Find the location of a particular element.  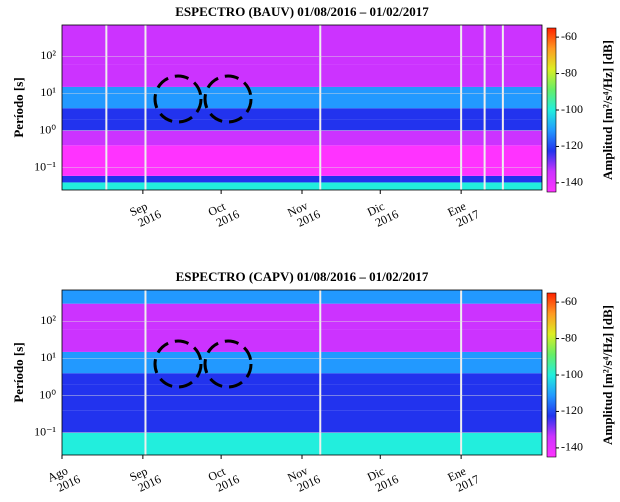

chart-title: ESPECTRO (BAUV) 01/08/2016 – 01/02/2017 is located at coordinates (302, 11).